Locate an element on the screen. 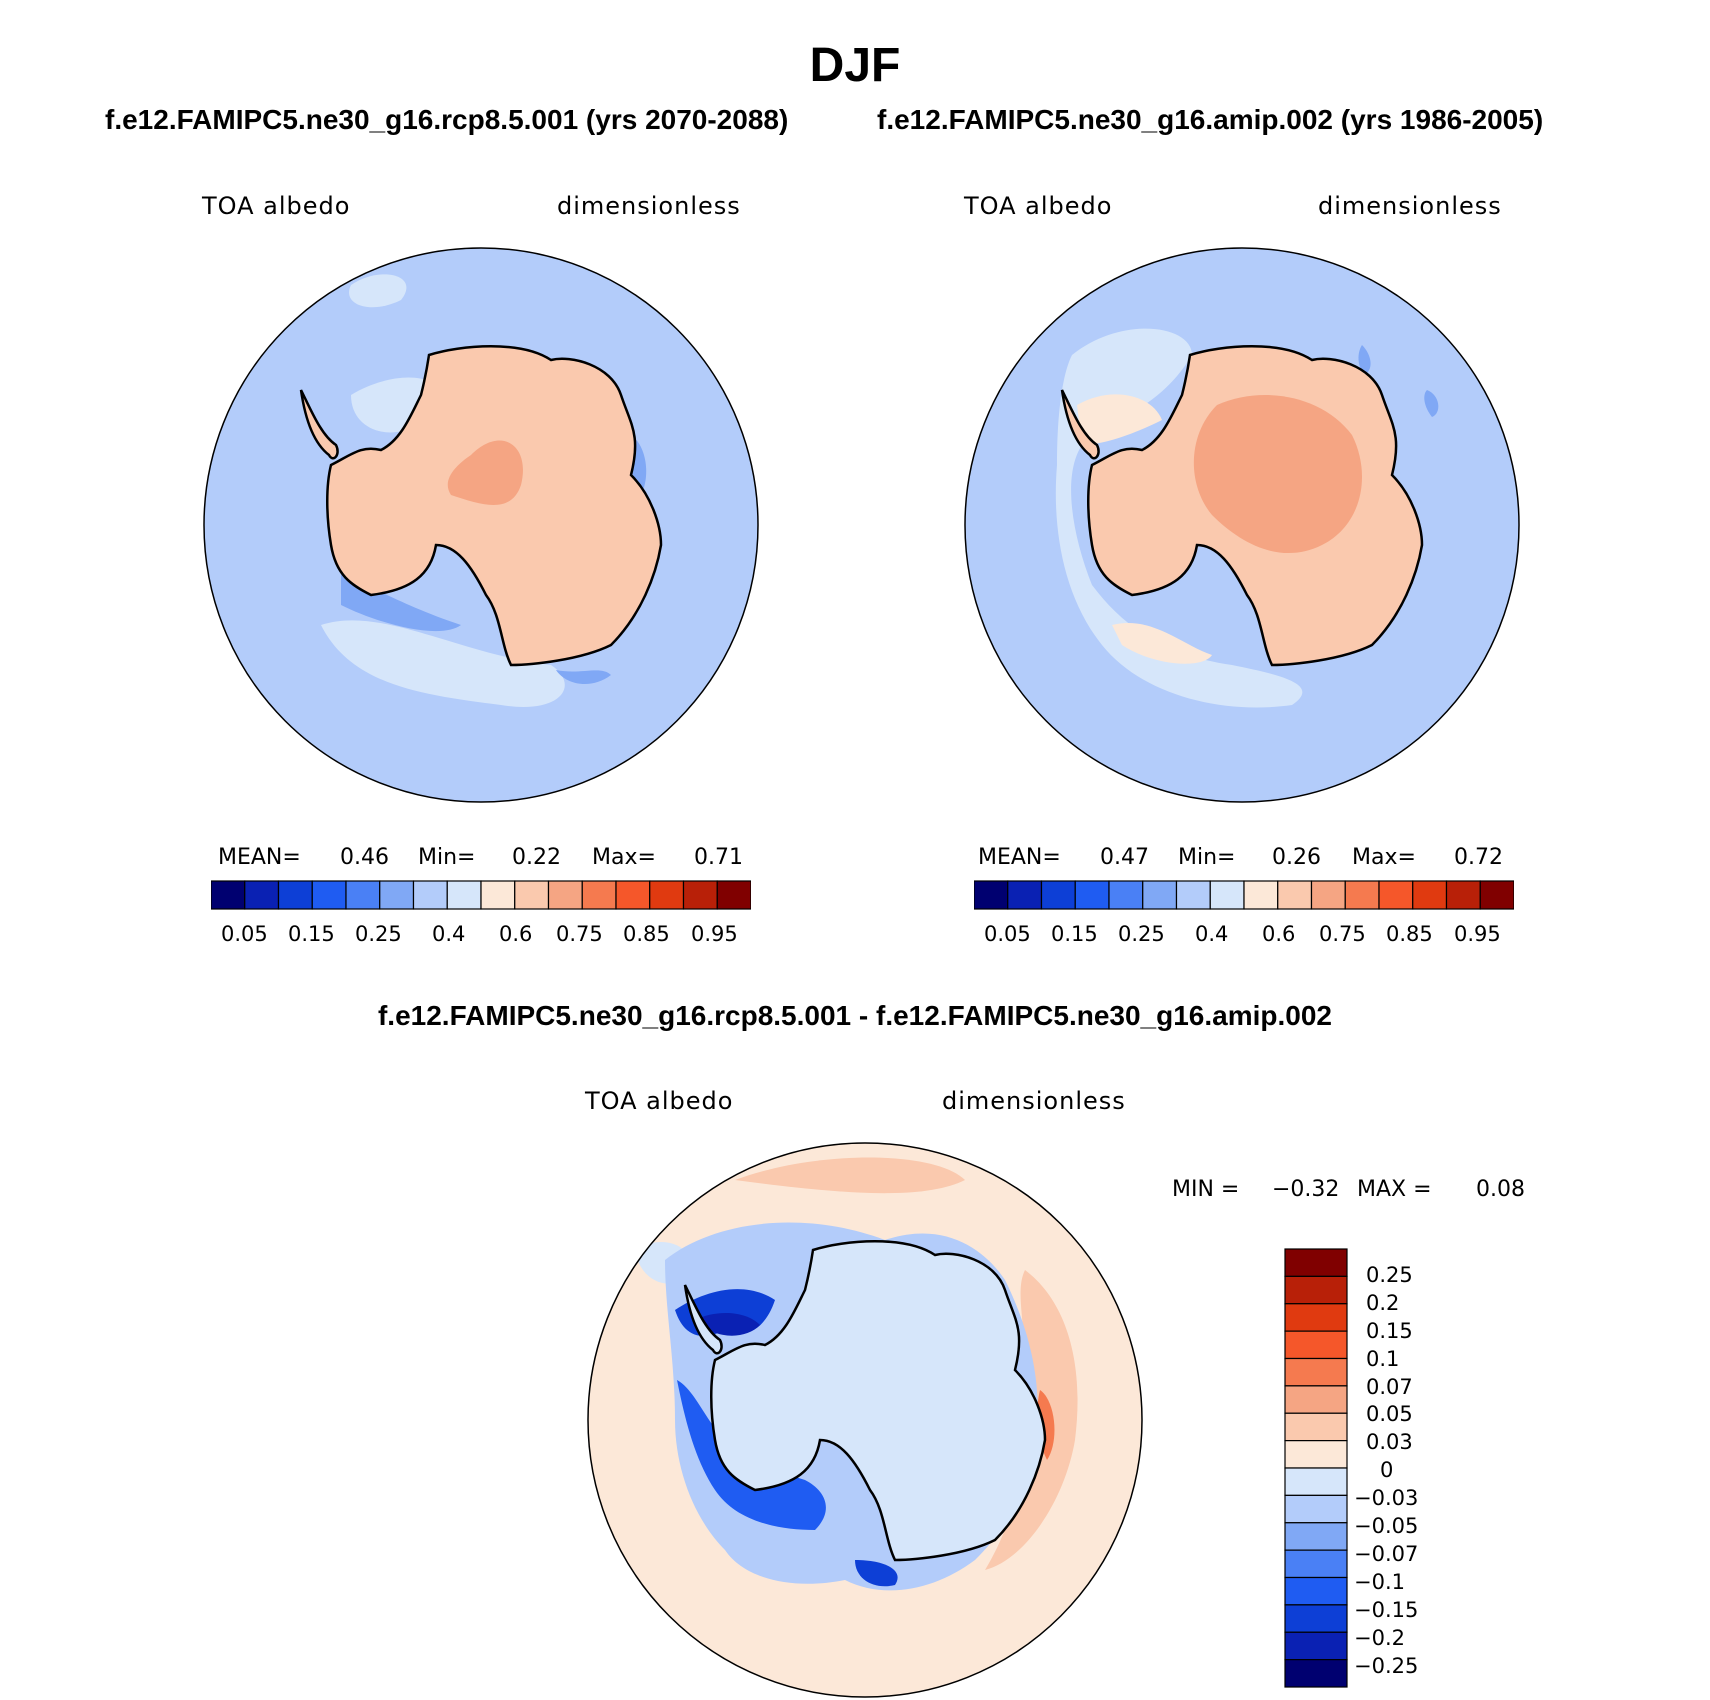 This screenshot has height=1700, width=1710. diff-max-label: MAX = is located at coordinates (1394, 1189).